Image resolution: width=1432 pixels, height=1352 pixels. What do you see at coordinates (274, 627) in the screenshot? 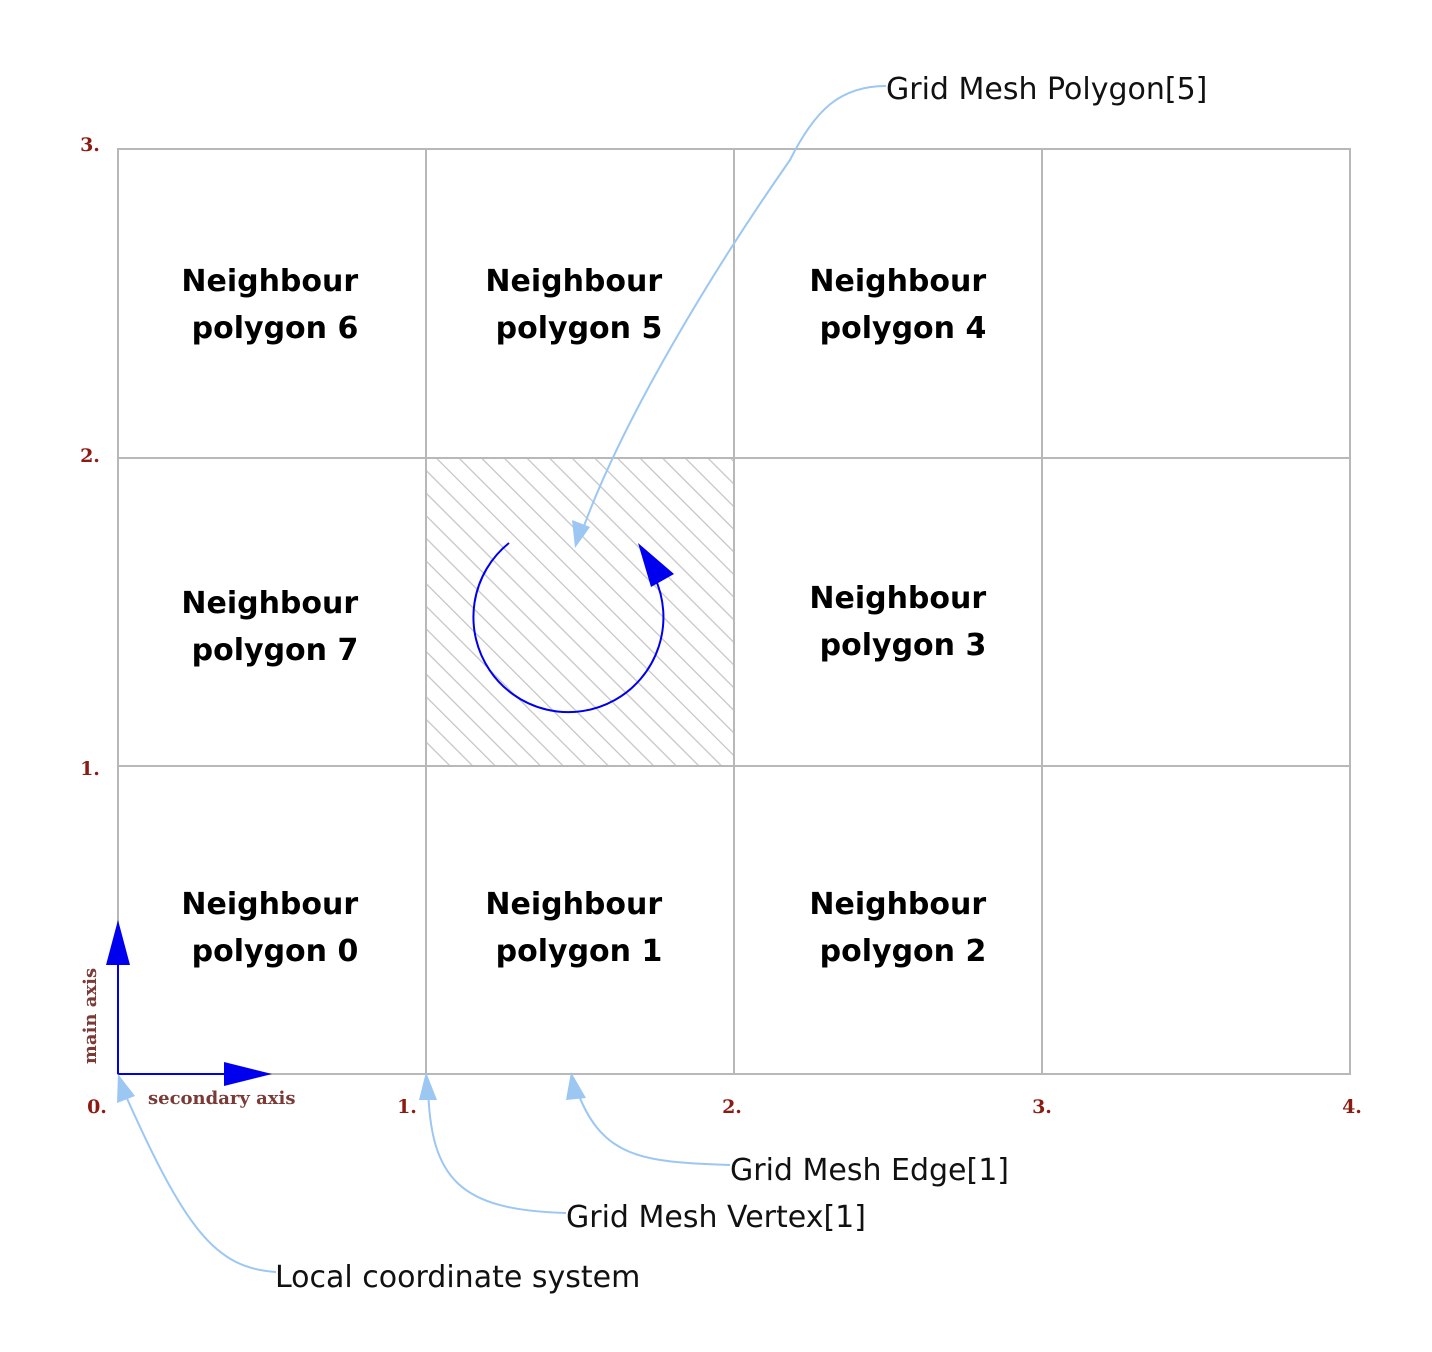
I see `cell-label-7: Neighbour polygon 7` at bounding box center [274, 627].